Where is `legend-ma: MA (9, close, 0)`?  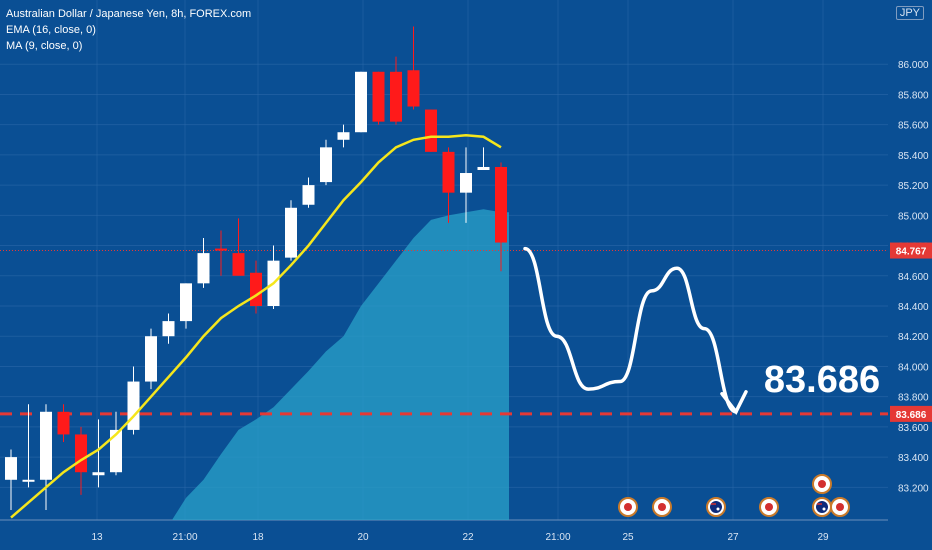
legend-ma: MA (9, close, 0) is located at coordinates (44, 46).